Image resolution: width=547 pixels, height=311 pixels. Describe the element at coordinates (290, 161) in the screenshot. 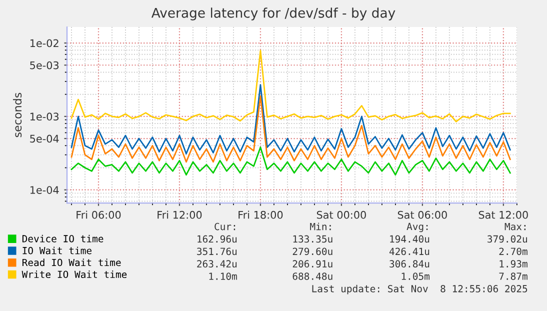

I see `line-series` at that location.